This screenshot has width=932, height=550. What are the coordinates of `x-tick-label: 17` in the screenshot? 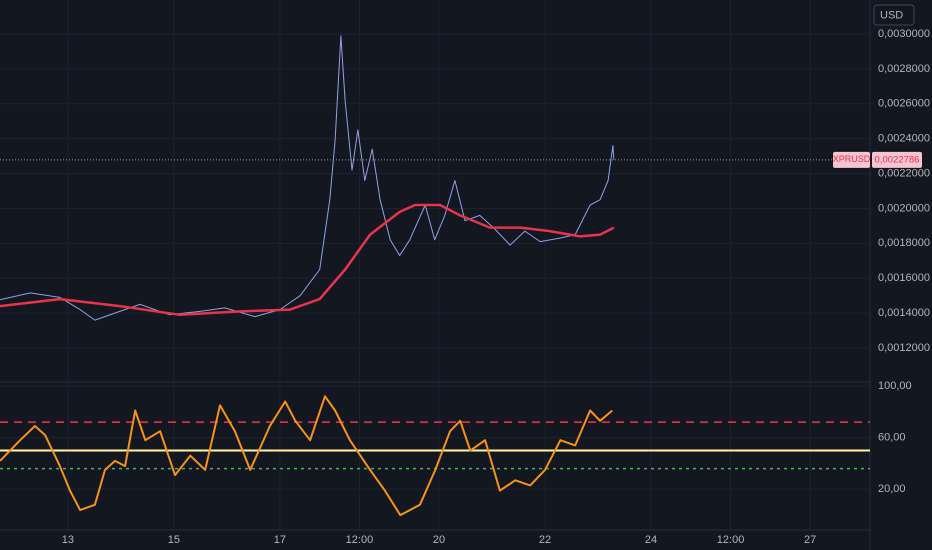 It's located at (280, 540).